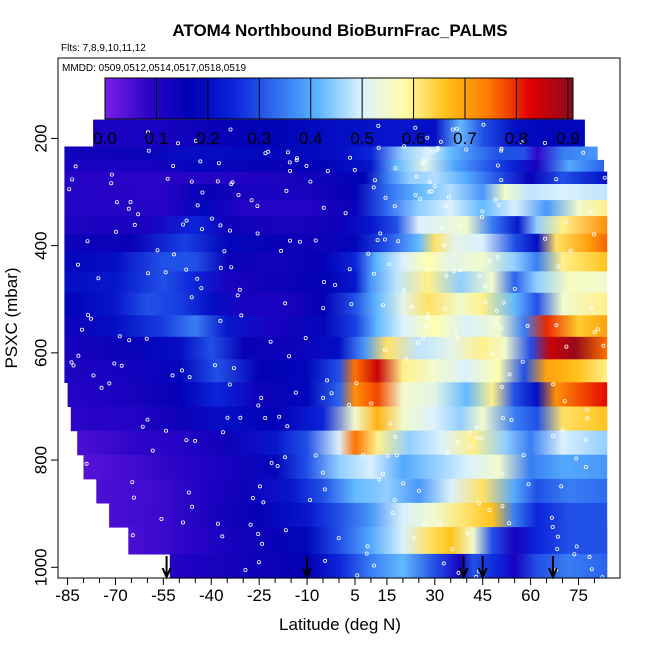  Describe the element at coordinates (40, 353) in the screenshot. I see `y-tick-label: 600` at that location.